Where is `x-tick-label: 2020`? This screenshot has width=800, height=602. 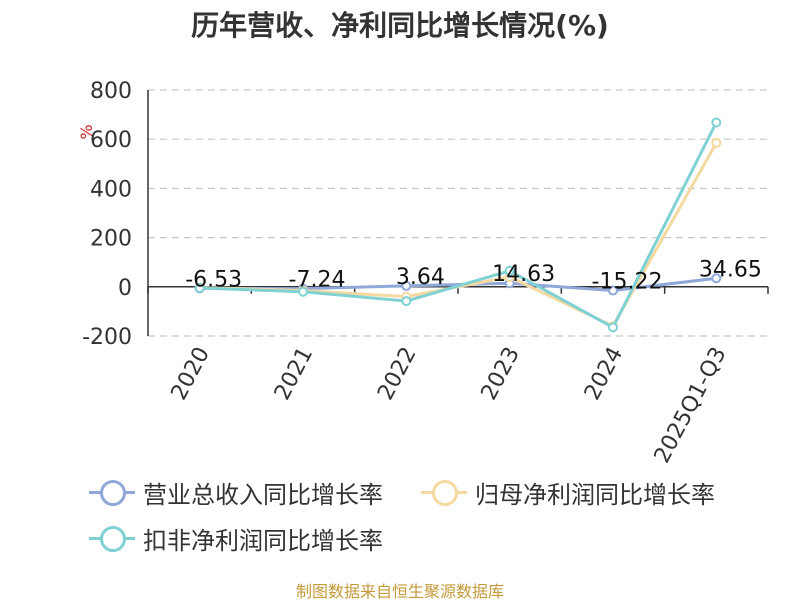 x-tick-label: 2020 is located at coordinates (191, 373).